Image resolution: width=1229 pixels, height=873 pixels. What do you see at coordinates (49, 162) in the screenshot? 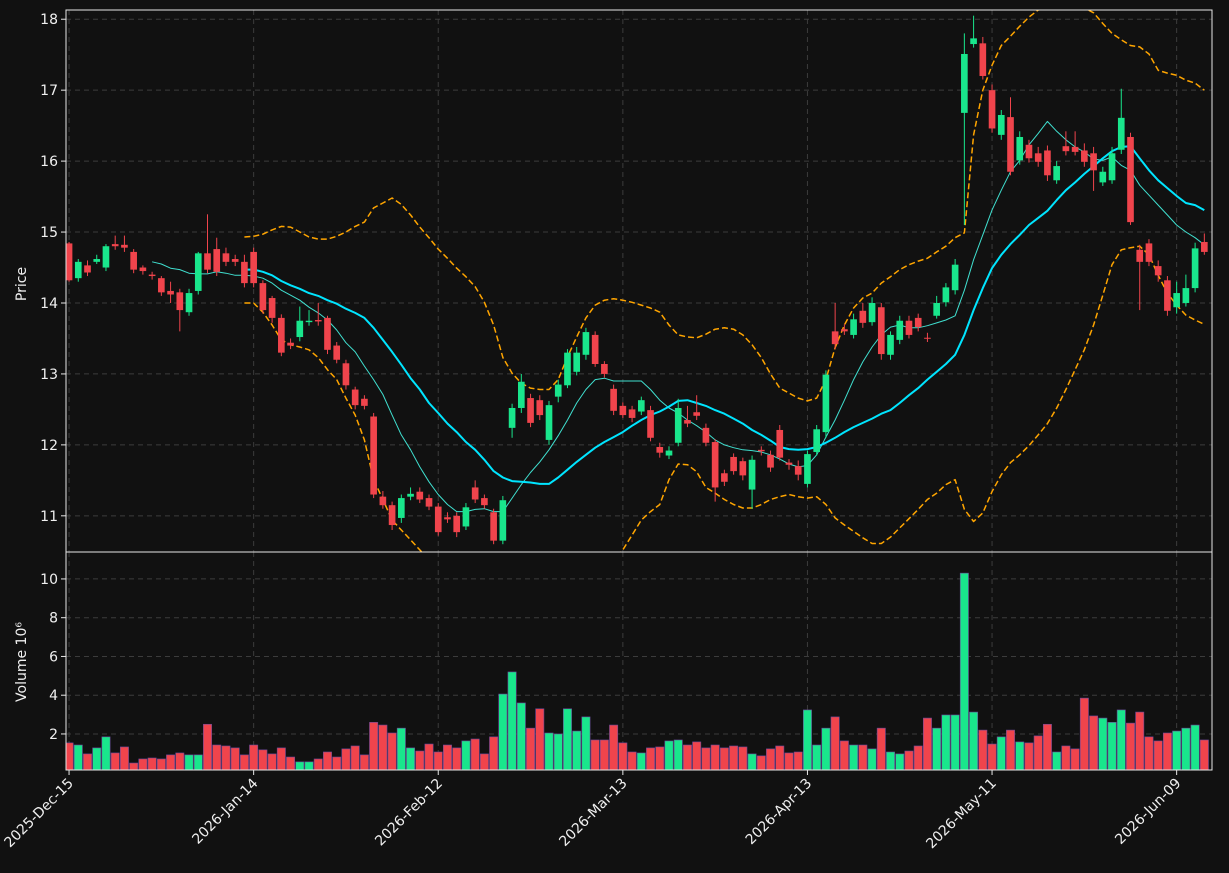
I see `y-tick-label: 16` at bounding box center [49, 162].